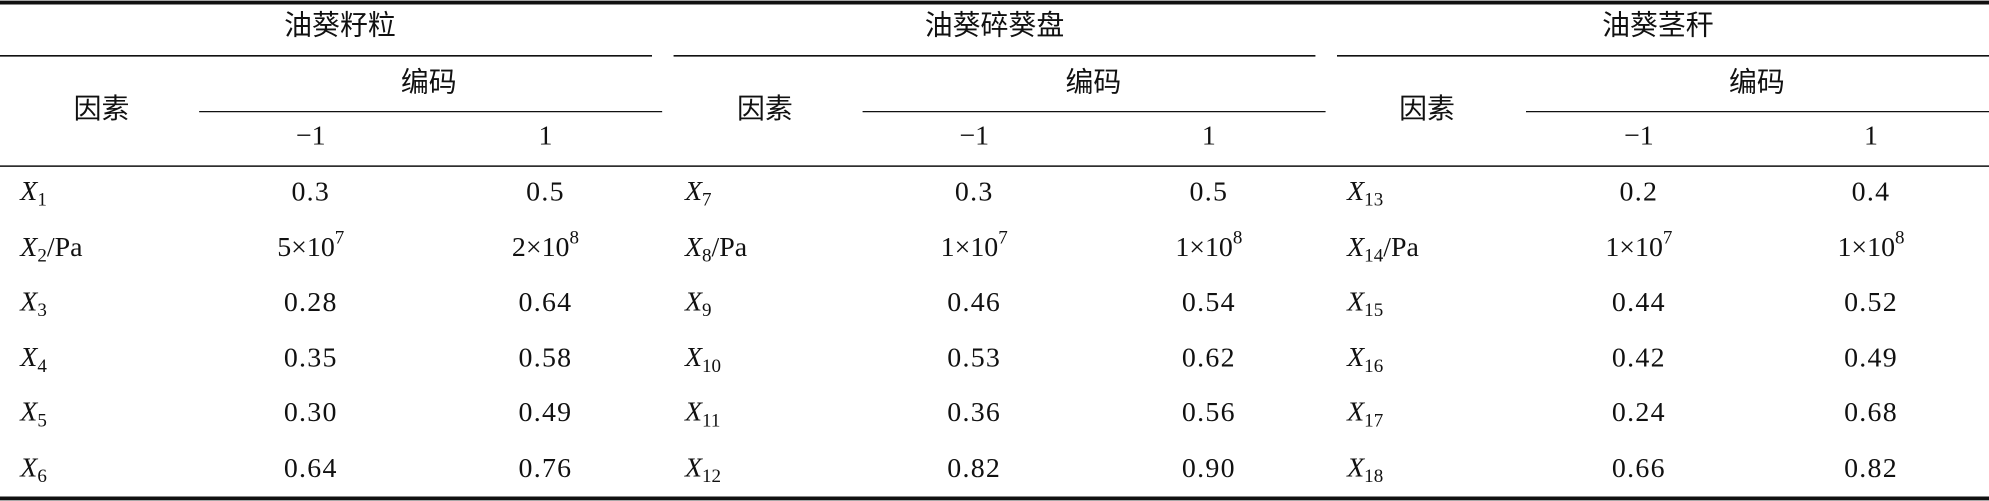  I want to click on cell-value: 0.54, so click(1209, 302).